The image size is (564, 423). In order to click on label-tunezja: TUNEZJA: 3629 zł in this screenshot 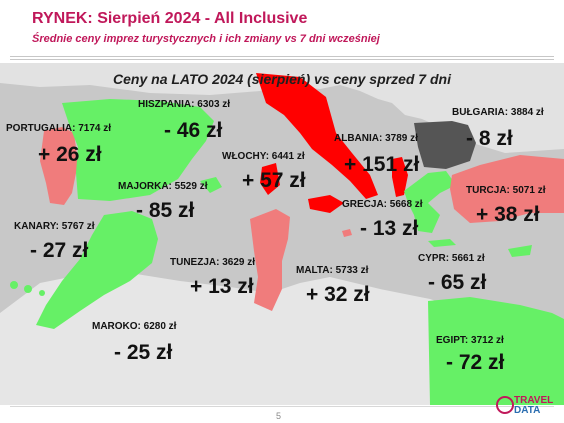, I will do `click(213, 262)`.